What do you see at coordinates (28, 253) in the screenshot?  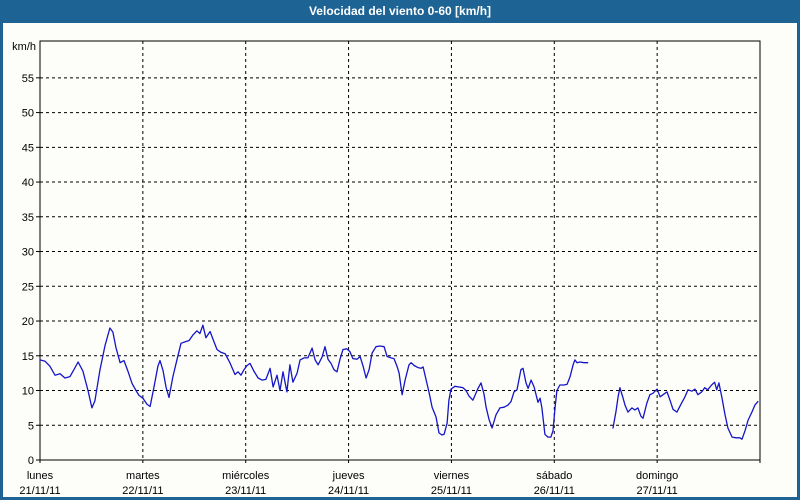 I see `y-tick-label: 30` at bounding box center [28, 253].